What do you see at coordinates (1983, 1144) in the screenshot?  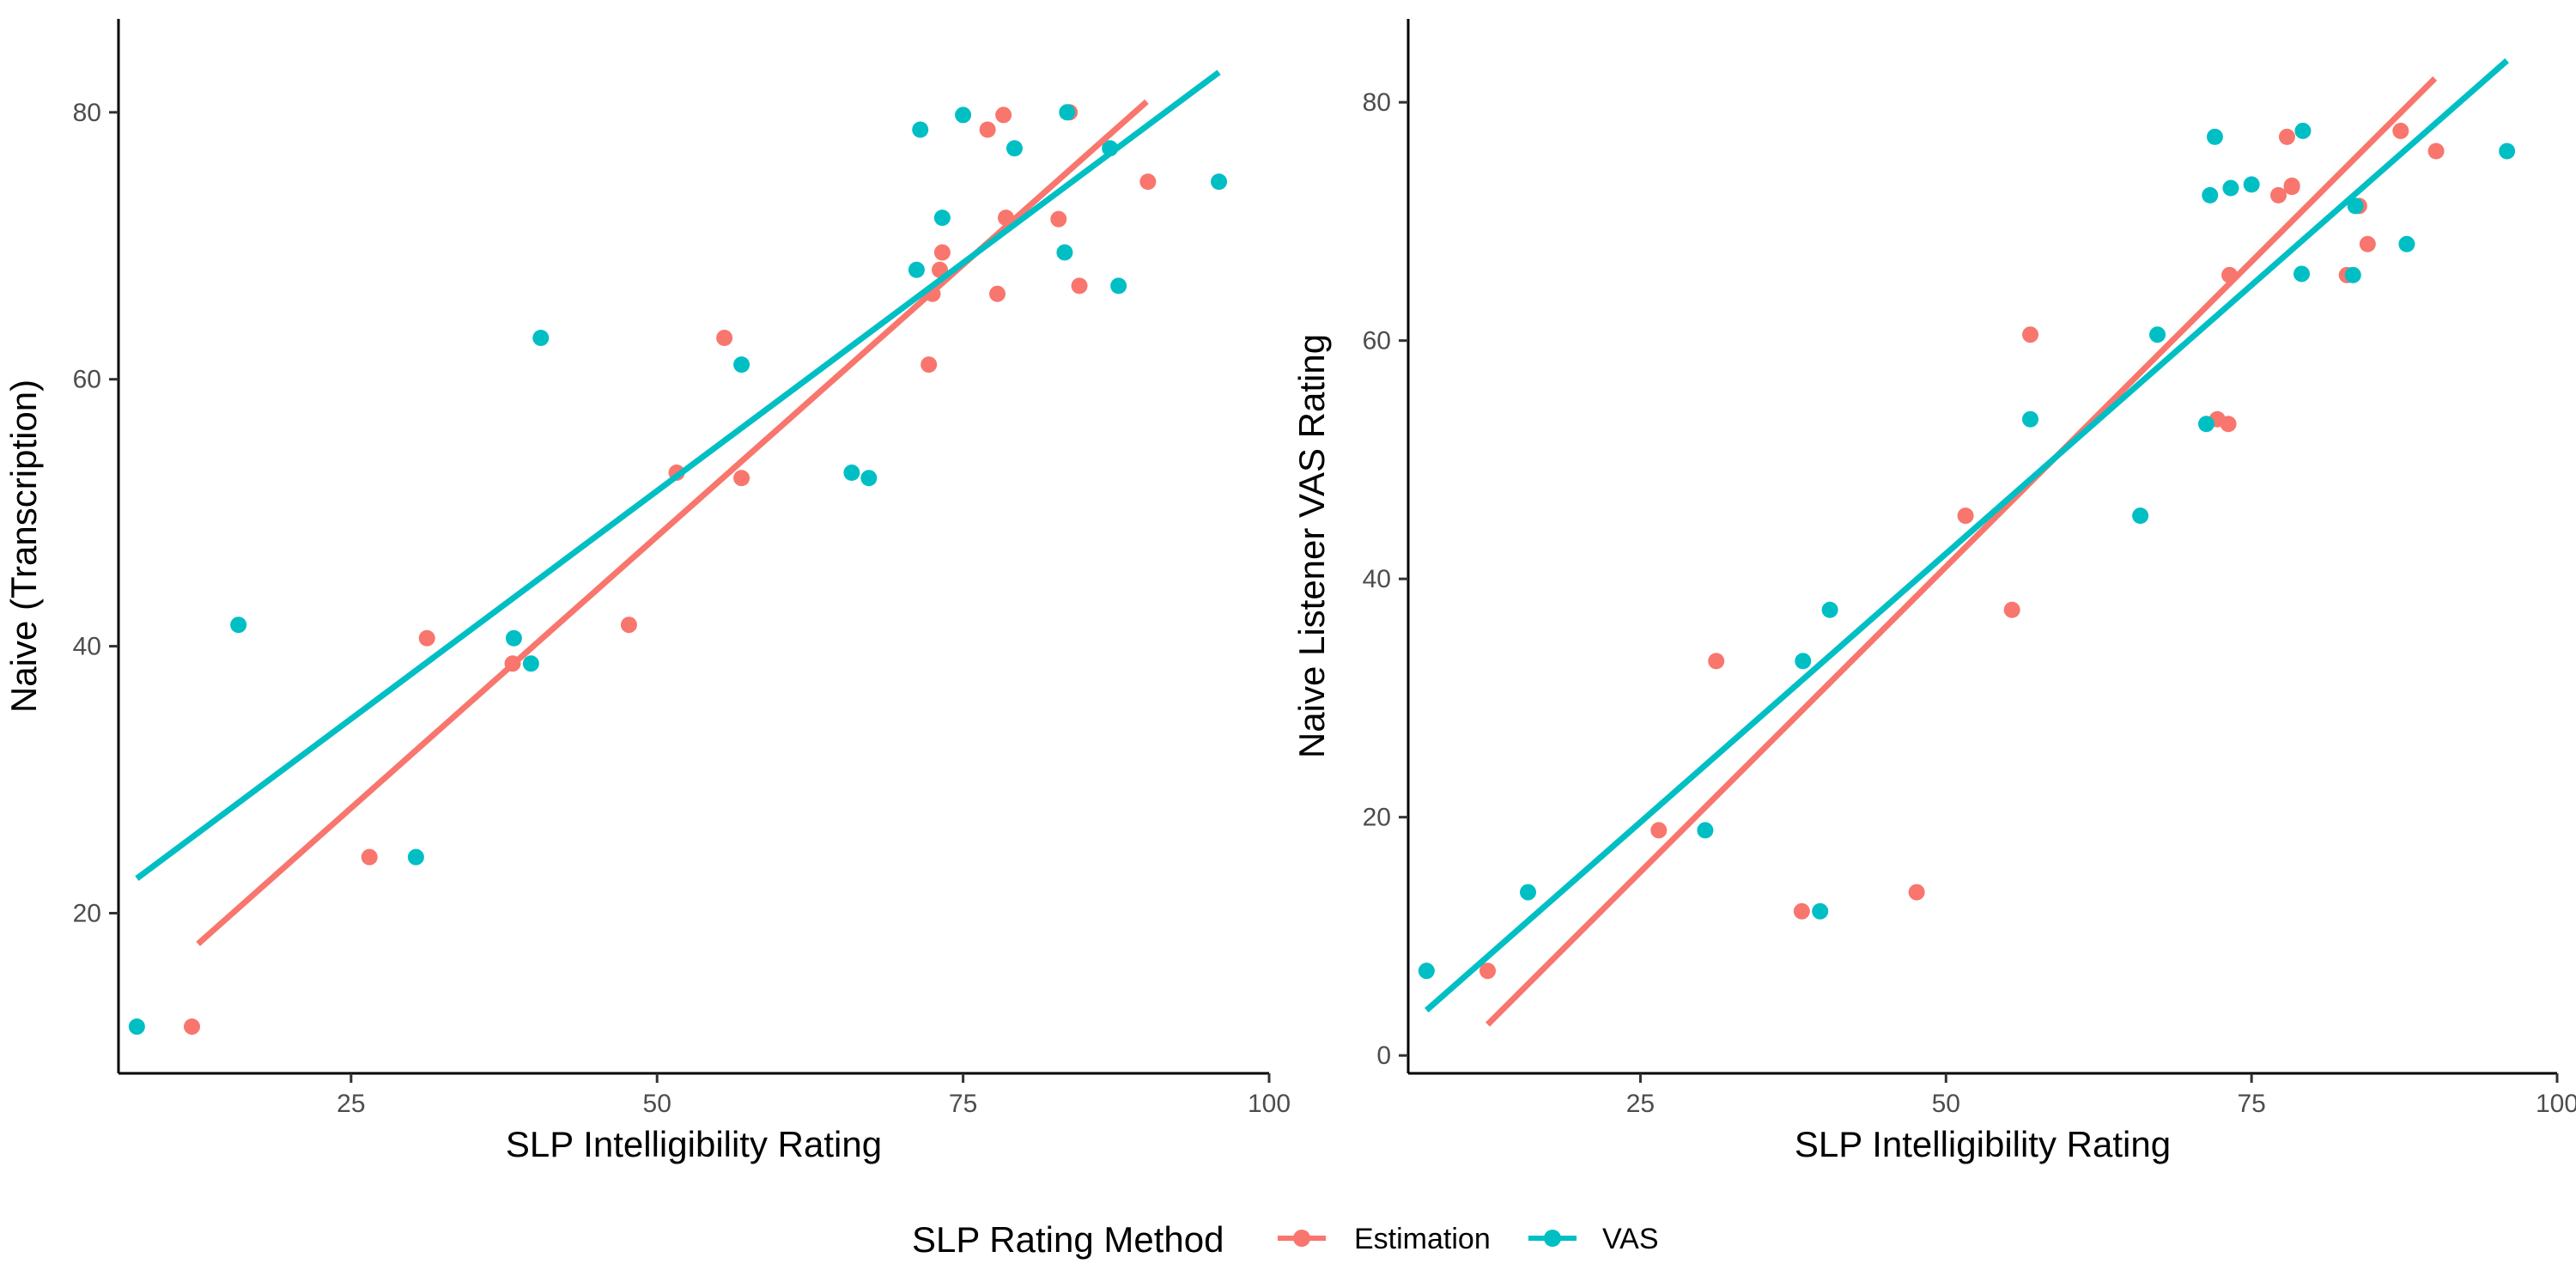 I see `x-axis-title: SLP Intelligibility Rating` at bounding box center [1983, 1144].